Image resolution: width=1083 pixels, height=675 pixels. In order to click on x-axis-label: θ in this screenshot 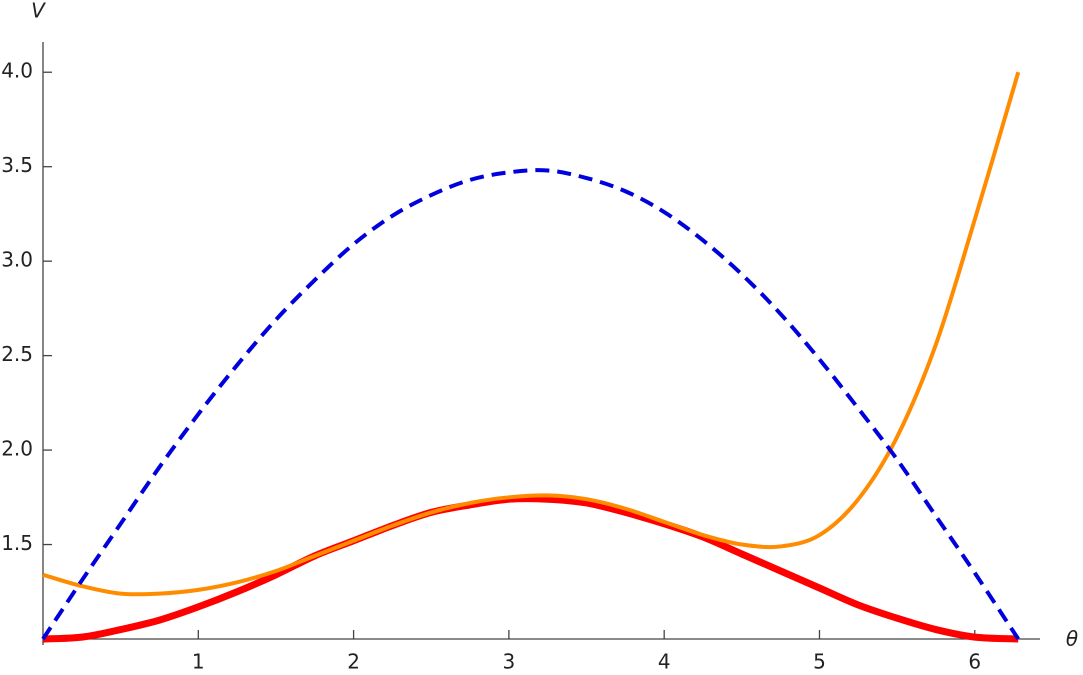, I will do `click(1072, 639)`.